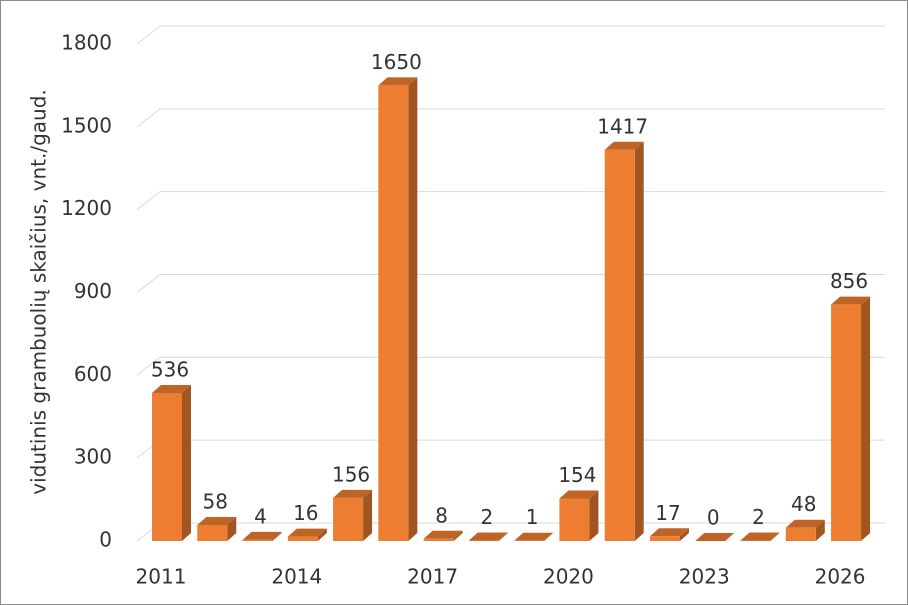  Describe the element at coordinates (849, 281) in the screenshot. I see `data-label: 856` at that location.